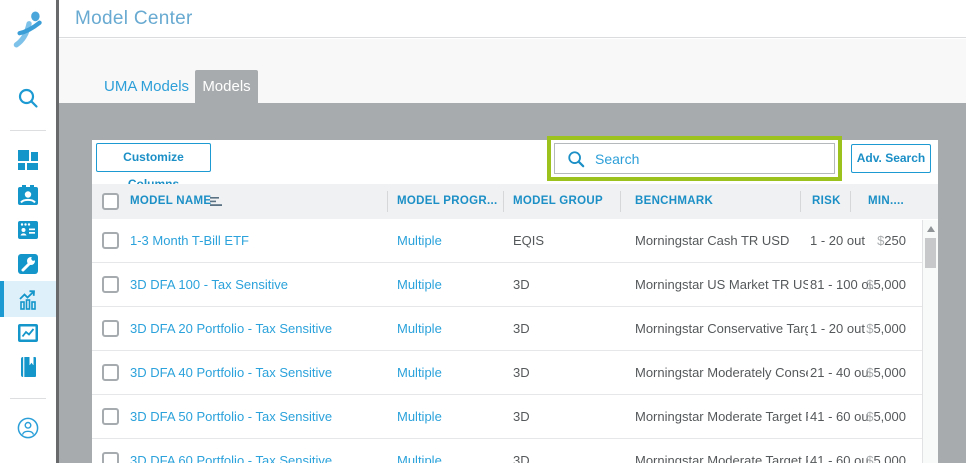 The height and width of the screenshot is (463, 966). What do you see at coordinates (27, 29) in the screenshot?
I see `app-logo-icon` at bounding box center [27, 29].